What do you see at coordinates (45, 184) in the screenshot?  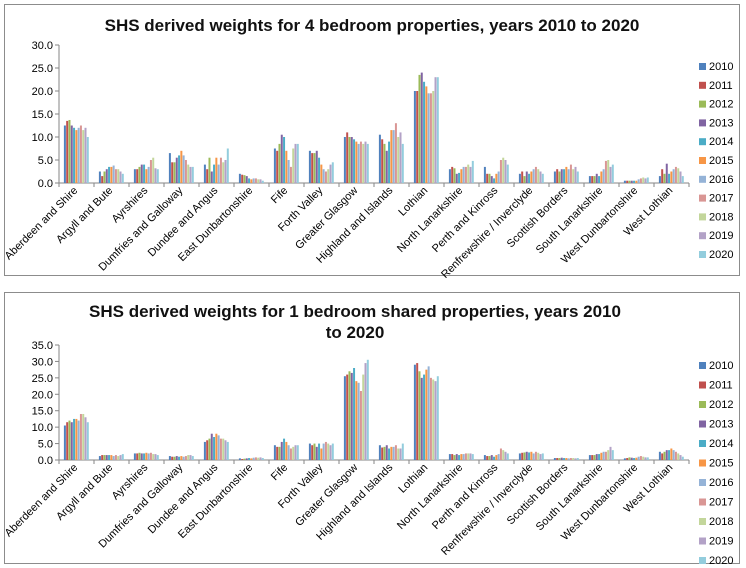 I see `y-tick-label: 0.0` at bounding box center [45, 184].